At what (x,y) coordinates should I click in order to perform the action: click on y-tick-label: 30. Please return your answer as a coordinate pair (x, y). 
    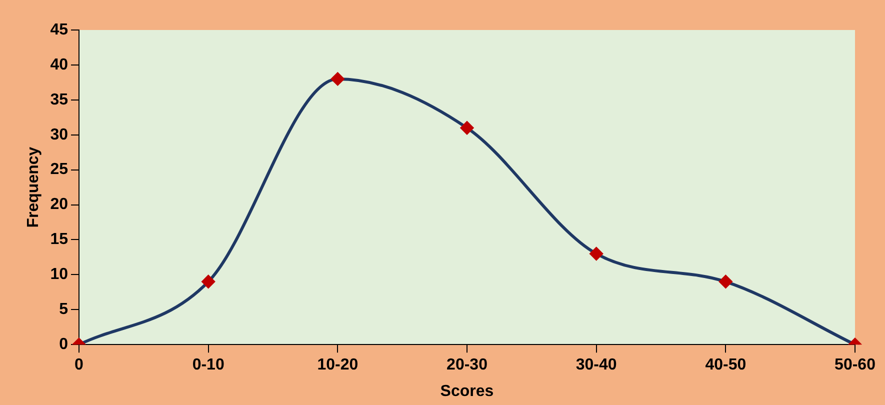
    Looking at the image, I should click on (59, 135).